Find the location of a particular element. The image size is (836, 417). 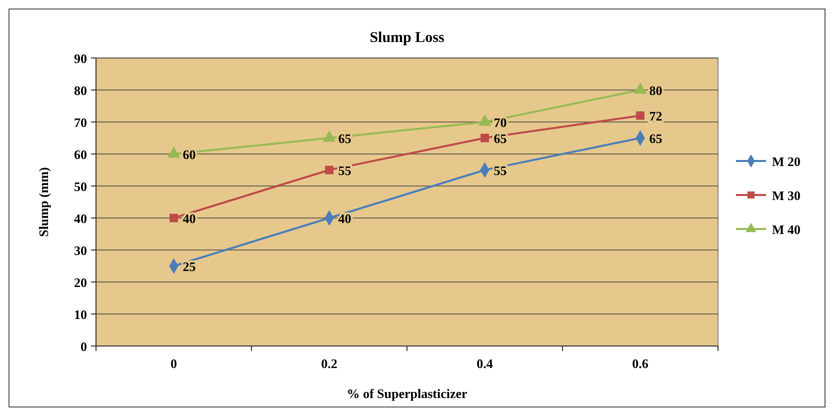

chart-title: Slump Loss is located at coordinates (407, 38).